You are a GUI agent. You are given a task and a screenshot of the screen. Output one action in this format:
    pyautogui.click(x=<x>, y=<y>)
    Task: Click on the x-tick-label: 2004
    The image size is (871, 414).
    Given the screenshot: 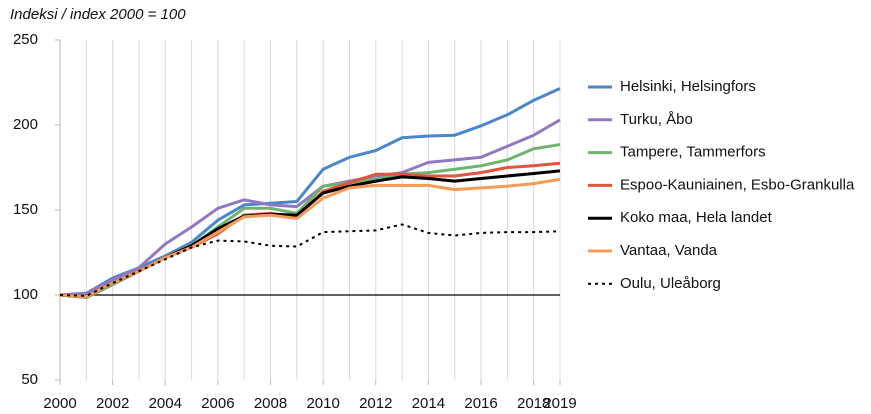 What is the action you would take?
    pyautogui.click(x=165, y=403)
    